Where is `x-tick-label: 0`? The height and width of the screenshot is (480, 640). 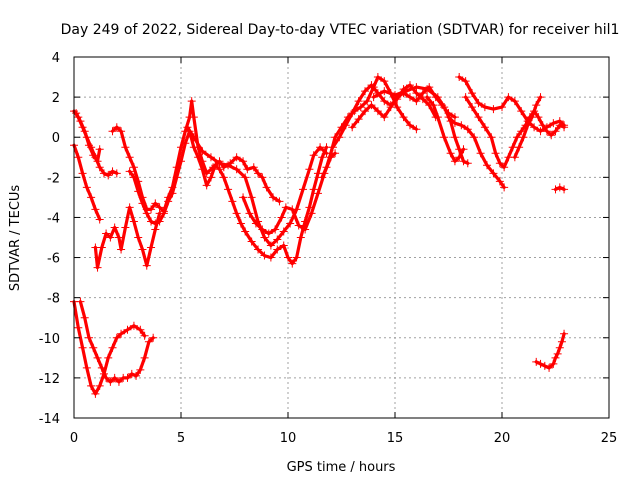 x-tick-label: 0 is located at coordinates (74, 438).